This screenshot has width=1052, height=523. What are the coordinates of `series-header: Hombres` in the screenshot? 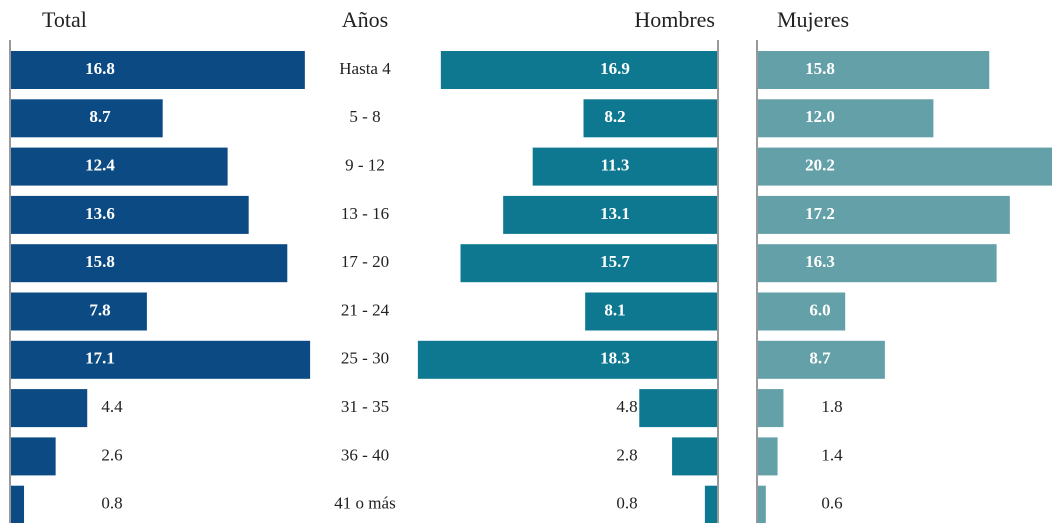 It's located at (674, 19).